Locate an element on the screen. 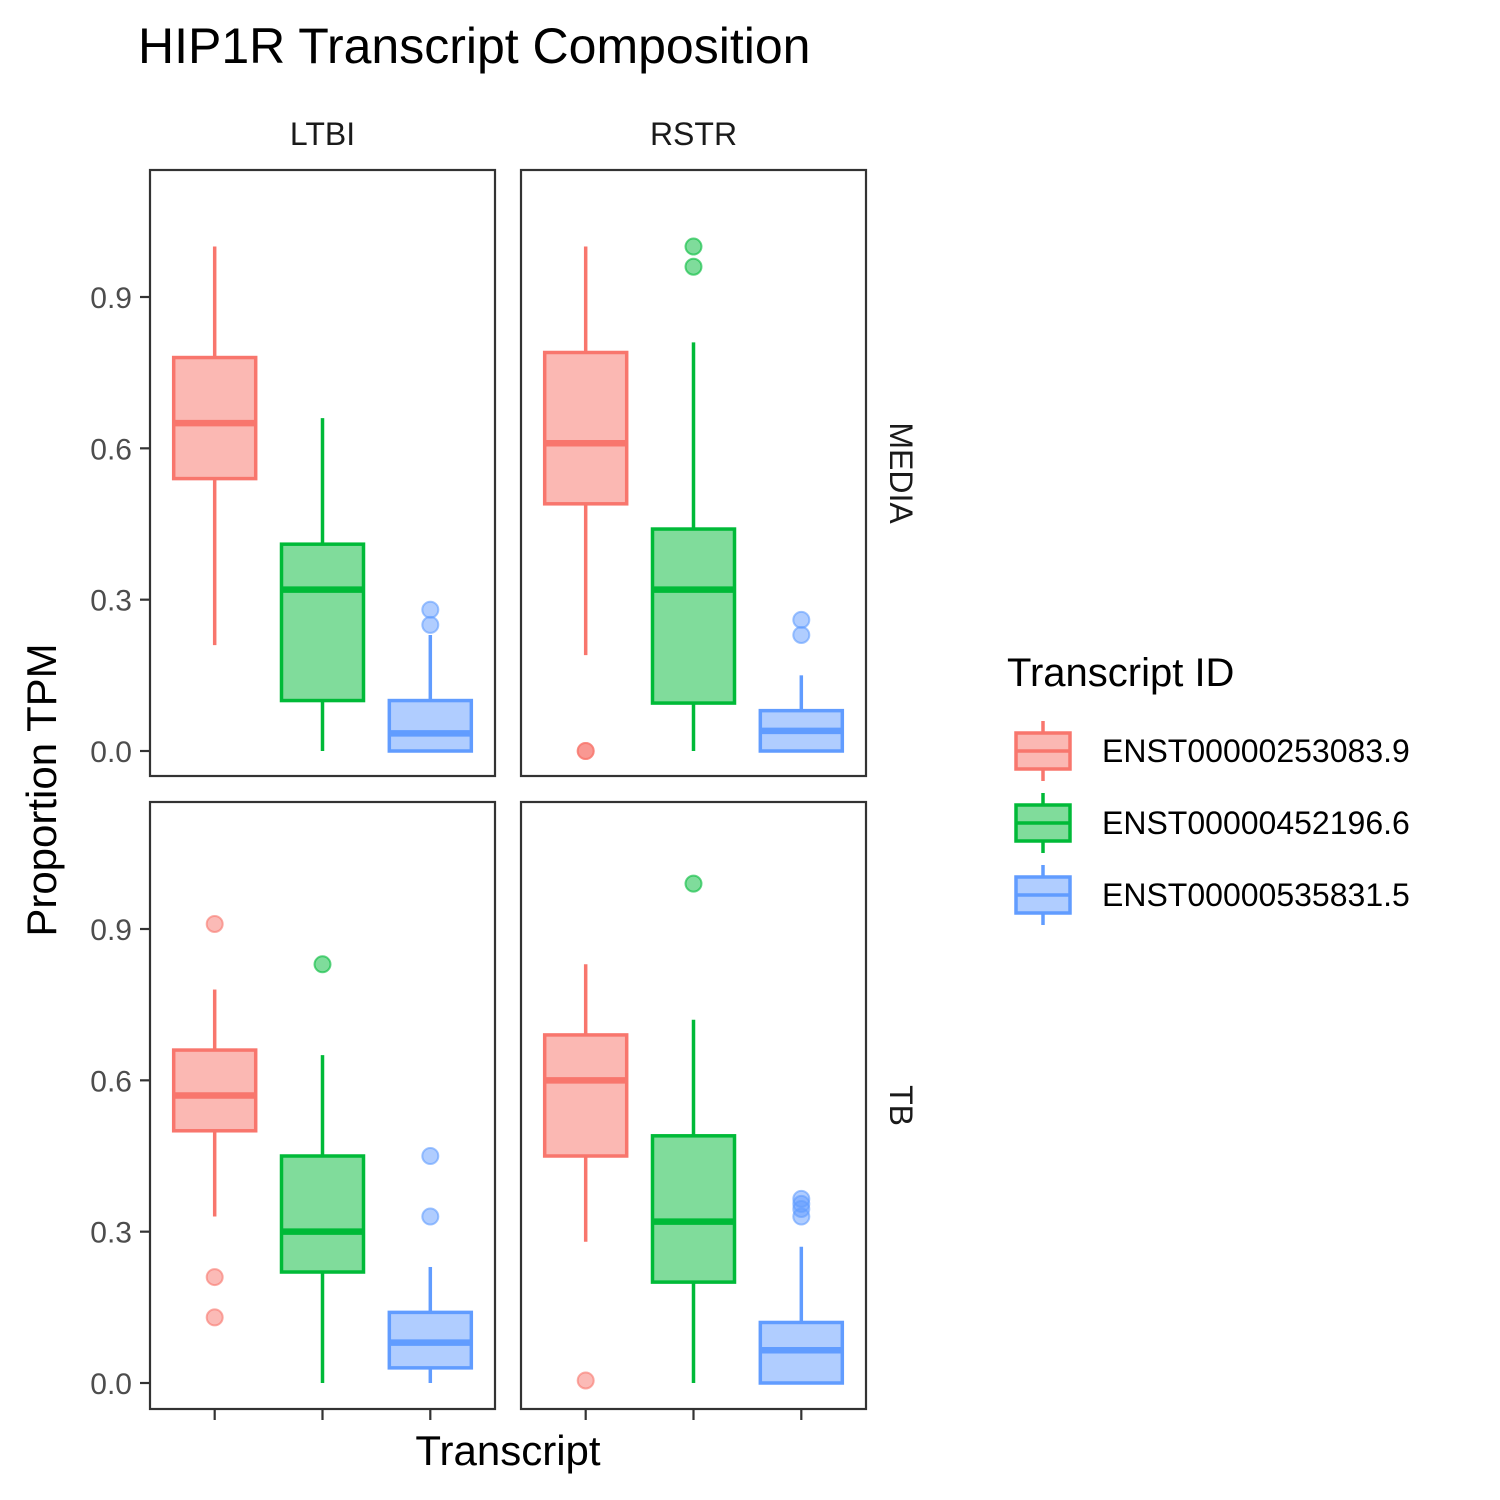 The width and height of the screenshot is (1500, 1500). y-axis-title: Proportion TPM is located at coordinates (41, 789).